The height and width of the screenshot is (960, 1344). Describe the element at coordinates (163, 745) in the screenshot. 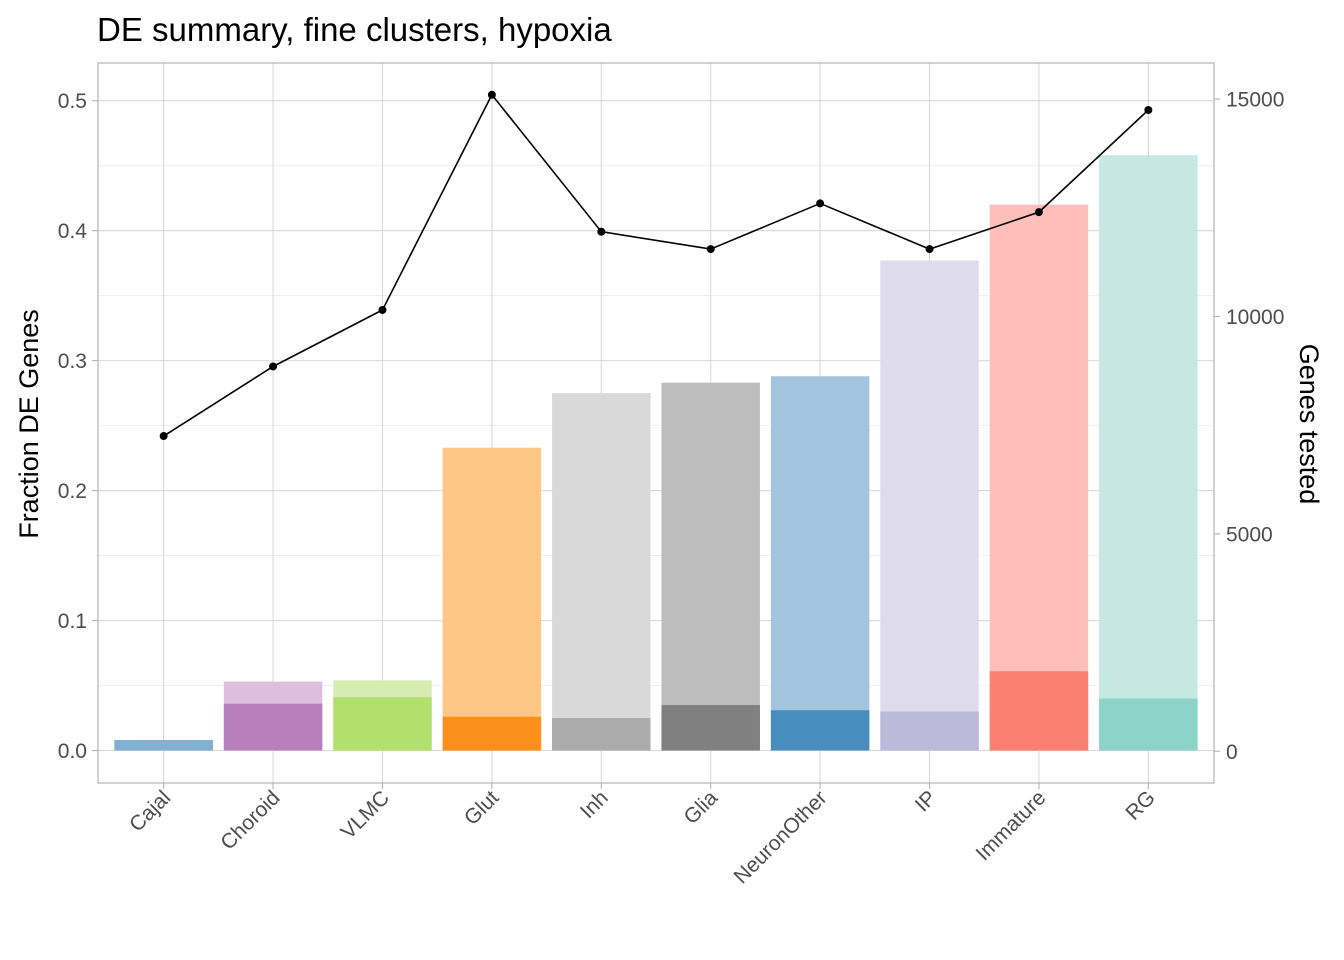

I see `bar-fraction-cajal` at that location.